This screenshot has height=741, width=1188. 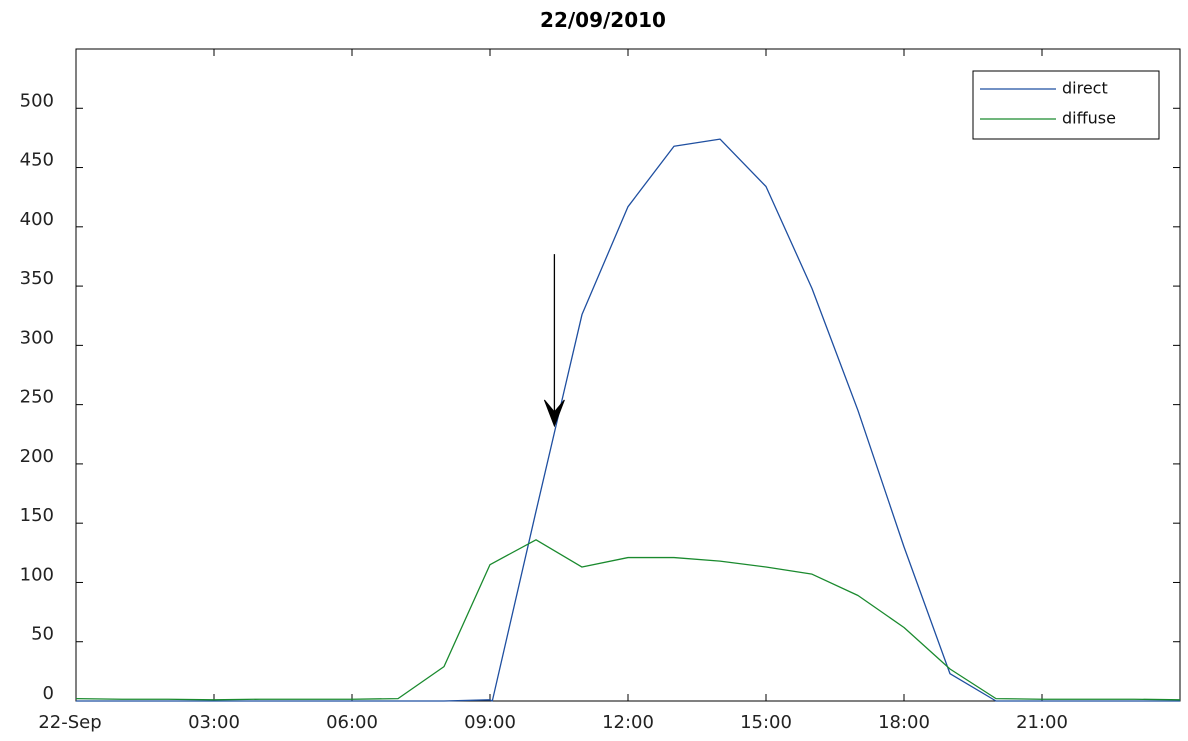 What do you see at coordinates (490, 722) in the screenshot?
I see `x-tick-label: 09:00` at bounding box center [490, 722].